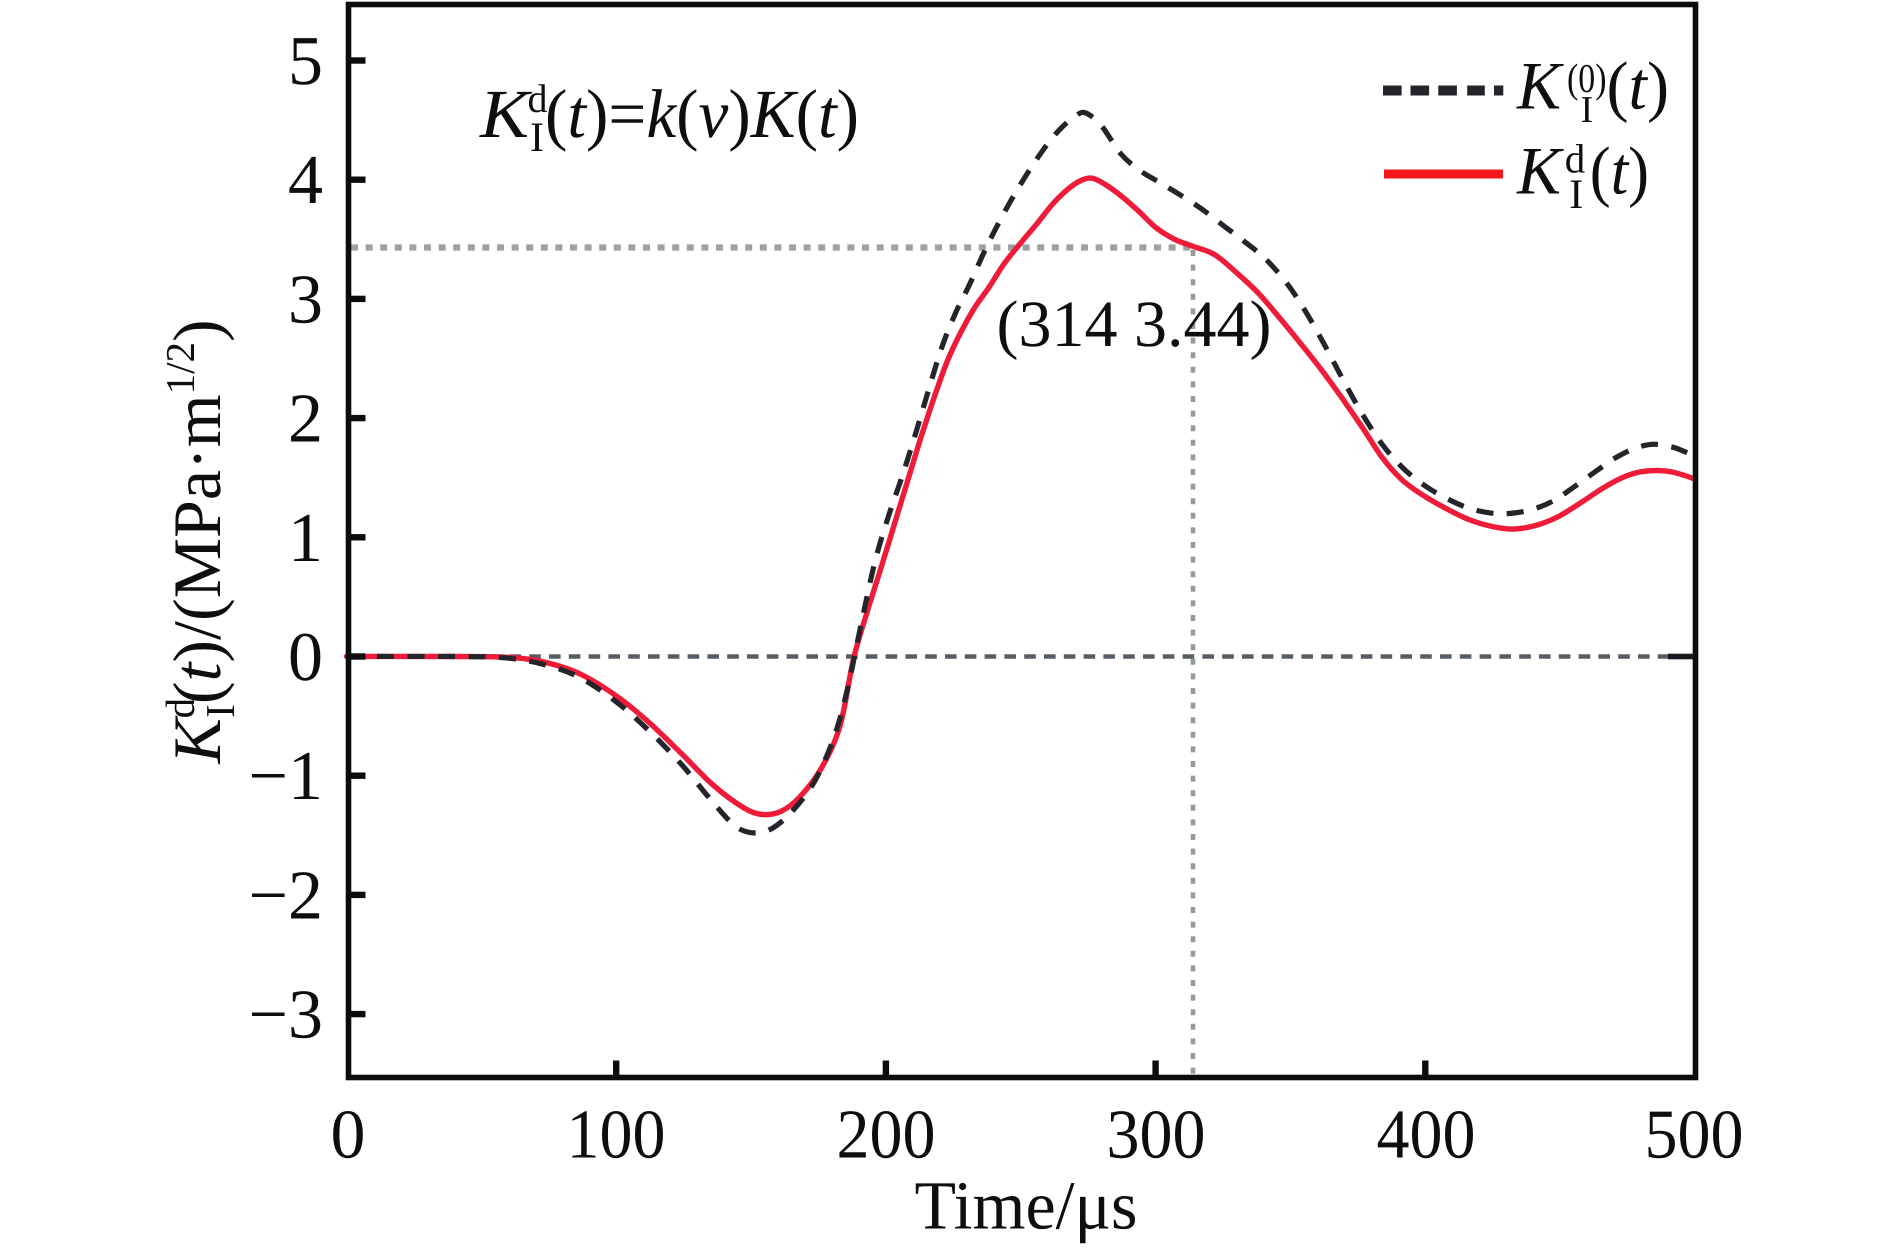  Describe the element at coordinates (286, 1015) in the screenshot. I see `svg-text: −3` at that location.